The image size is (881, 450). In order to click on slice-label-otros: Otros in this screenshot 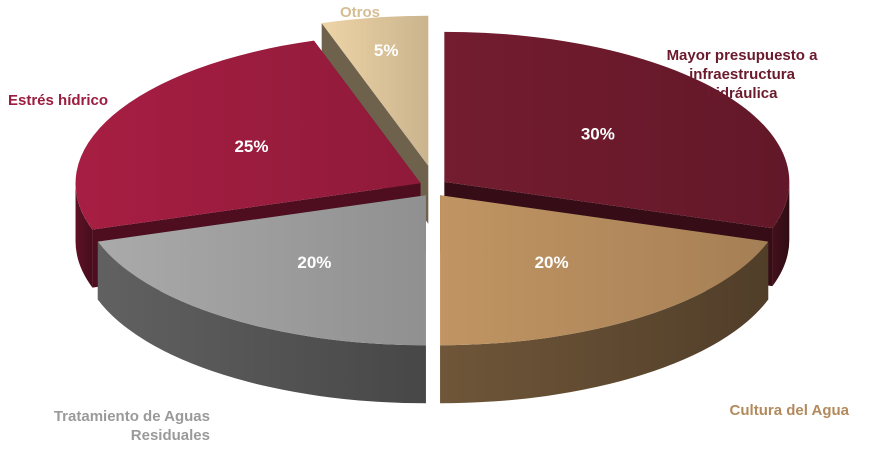, I will do `click(359, 12)`.